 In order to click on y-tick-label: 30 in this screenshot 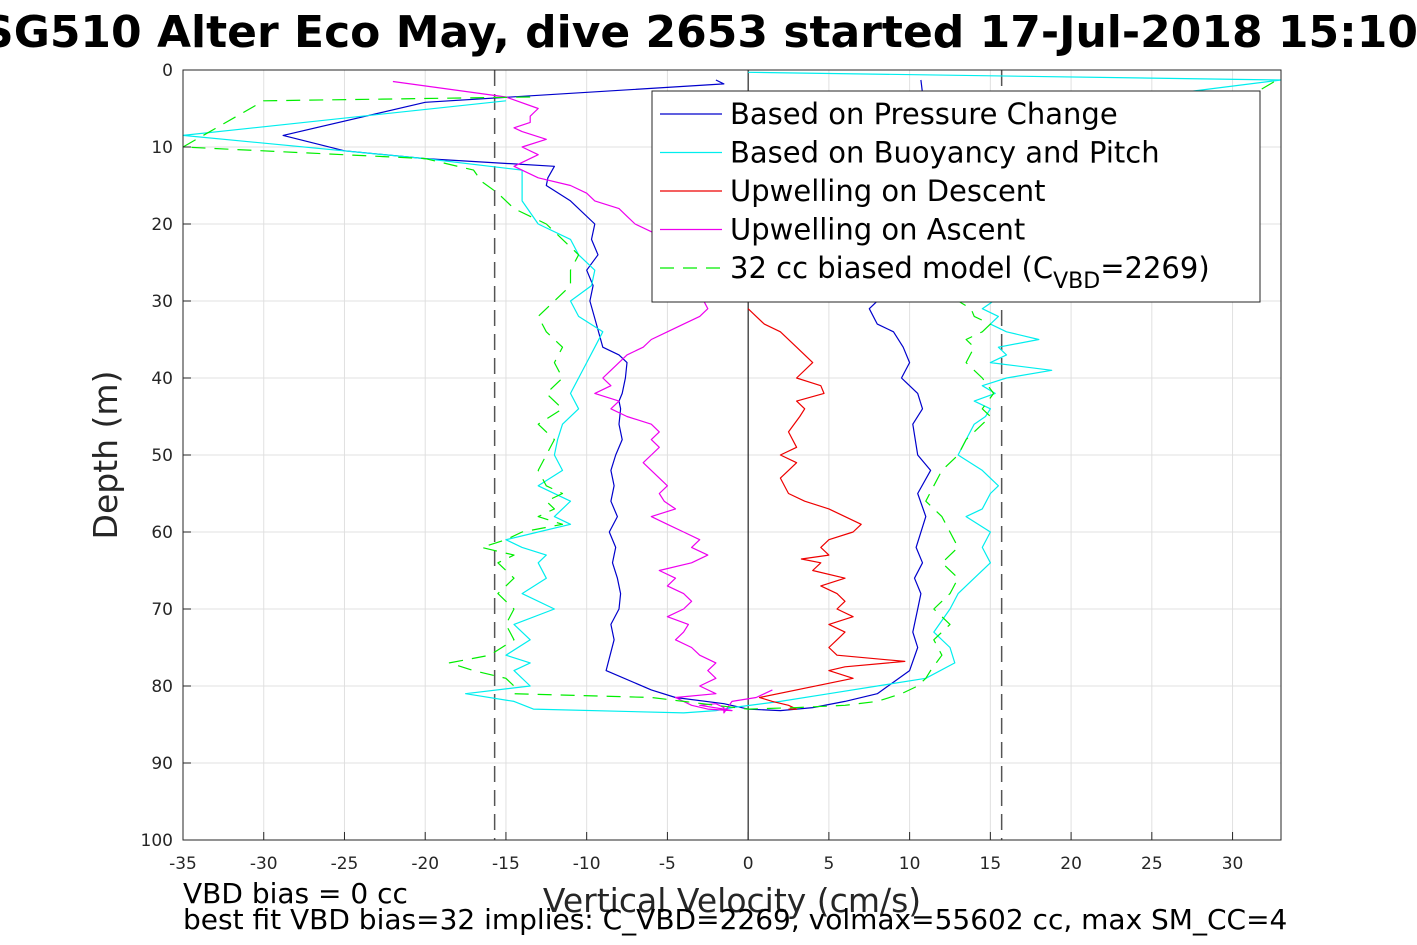, I will do `click(162, 302)`.